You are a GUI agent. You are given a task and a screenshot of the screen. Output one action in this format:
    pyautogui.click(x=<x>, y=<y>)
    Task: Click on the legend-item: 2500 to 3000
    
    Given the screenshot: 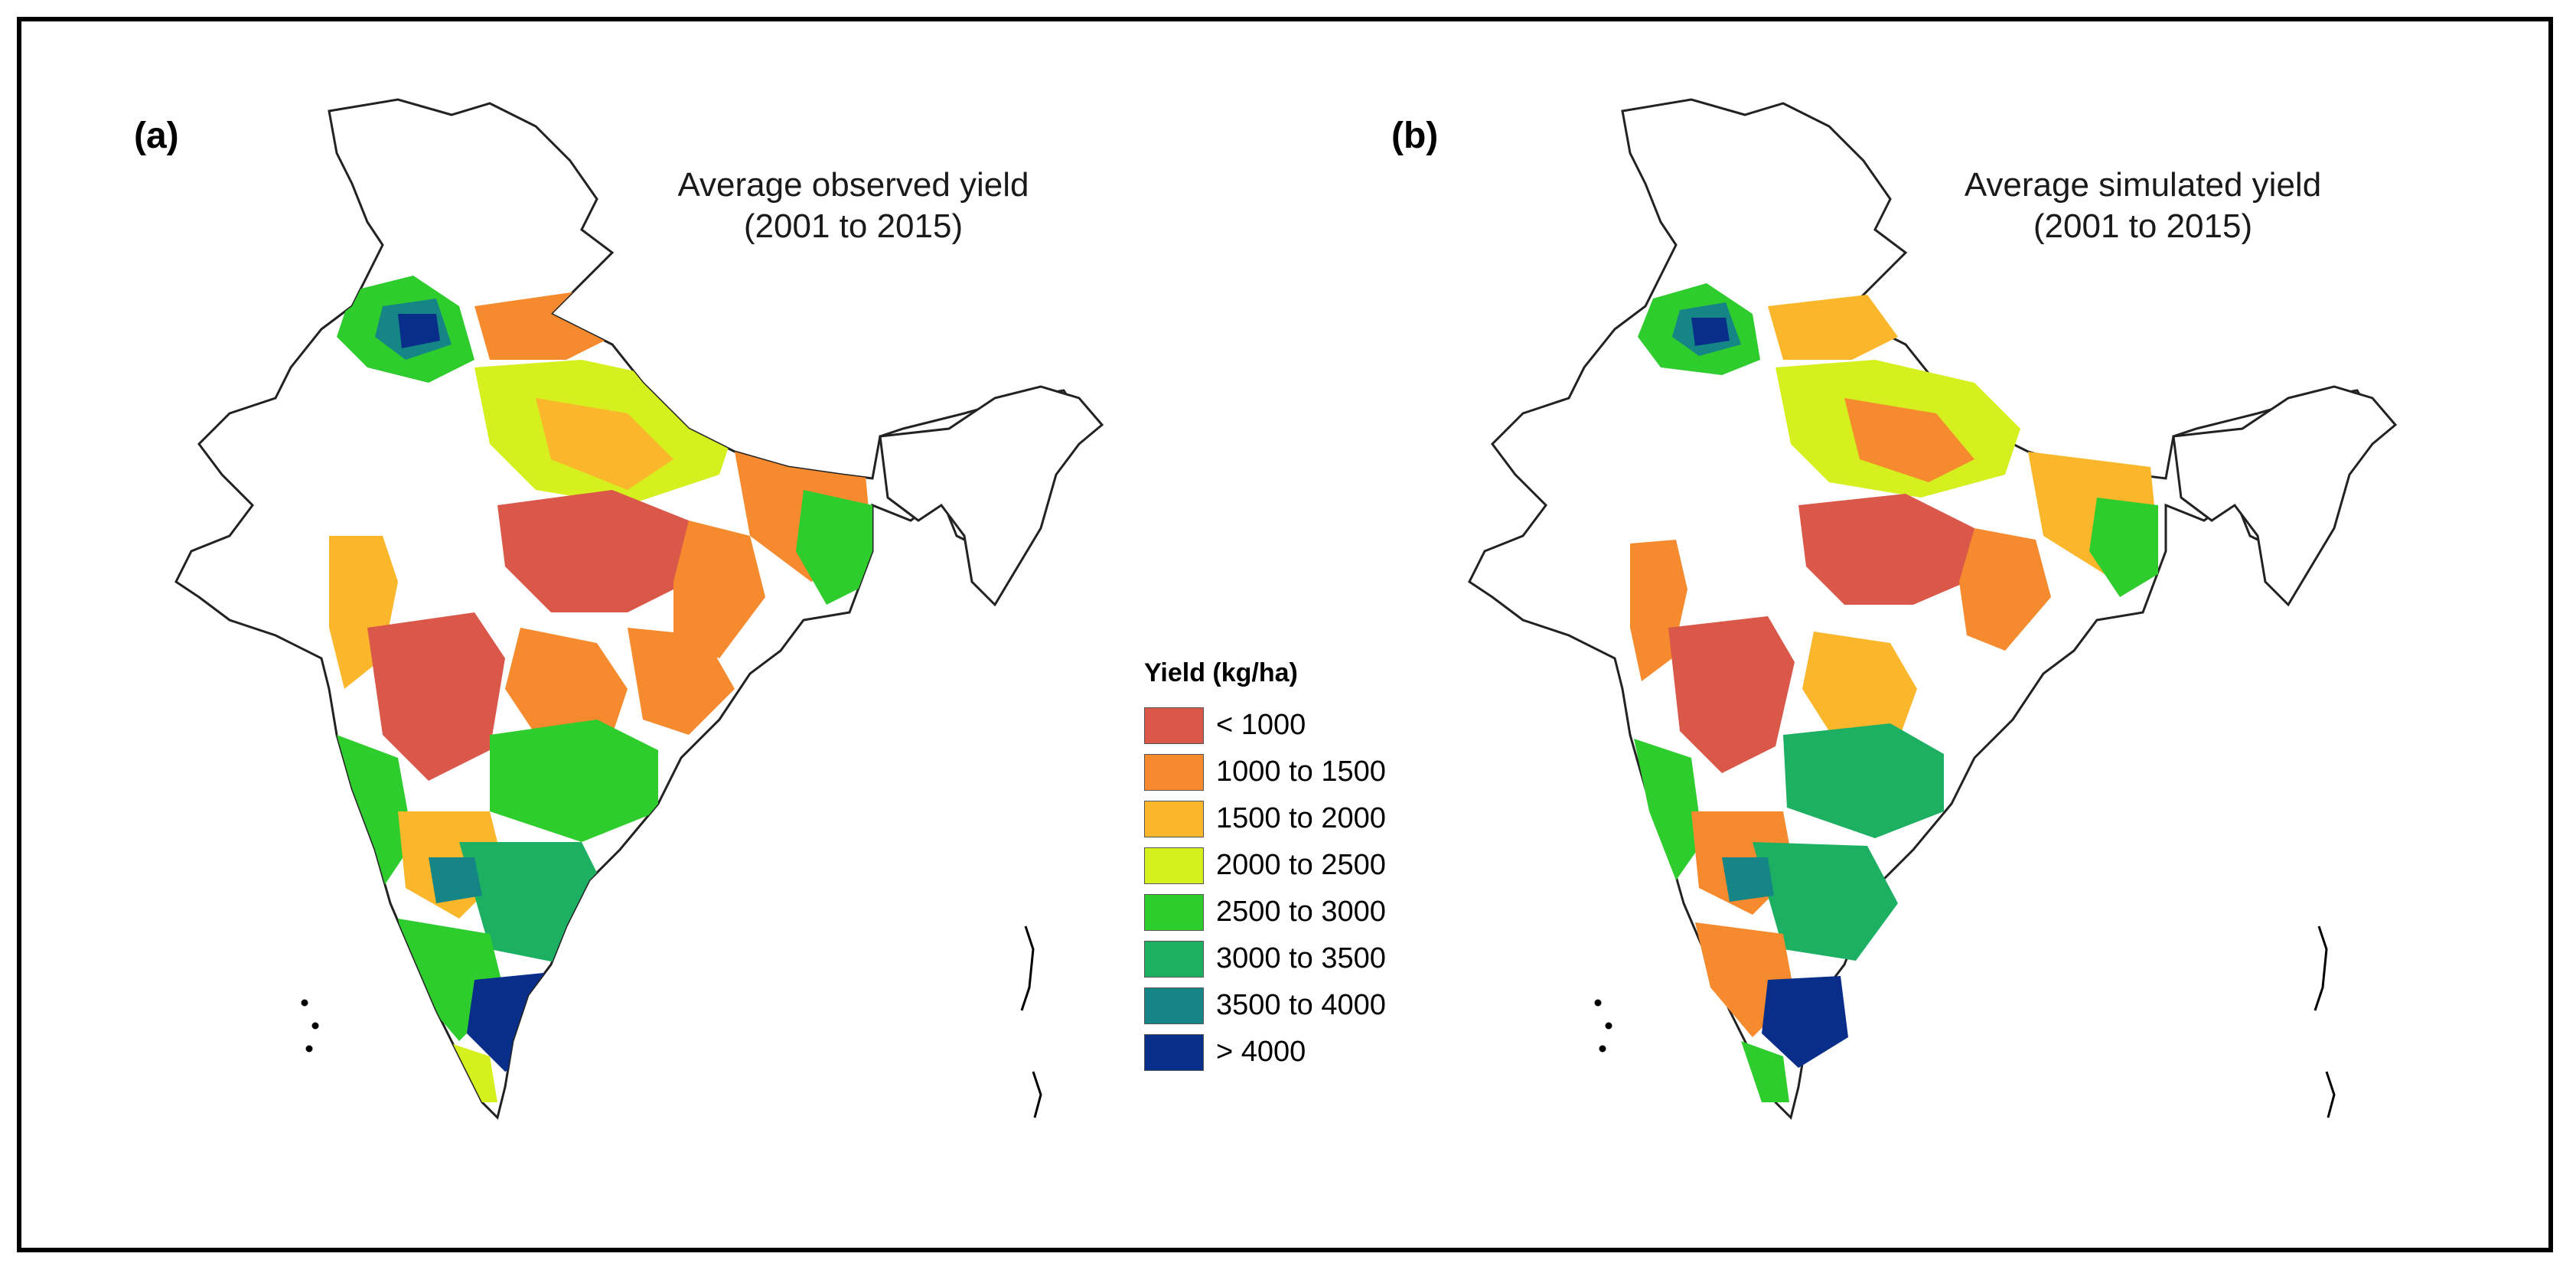 What is the action you would take?
    pyautogui.click(x=1305, y=912)
    